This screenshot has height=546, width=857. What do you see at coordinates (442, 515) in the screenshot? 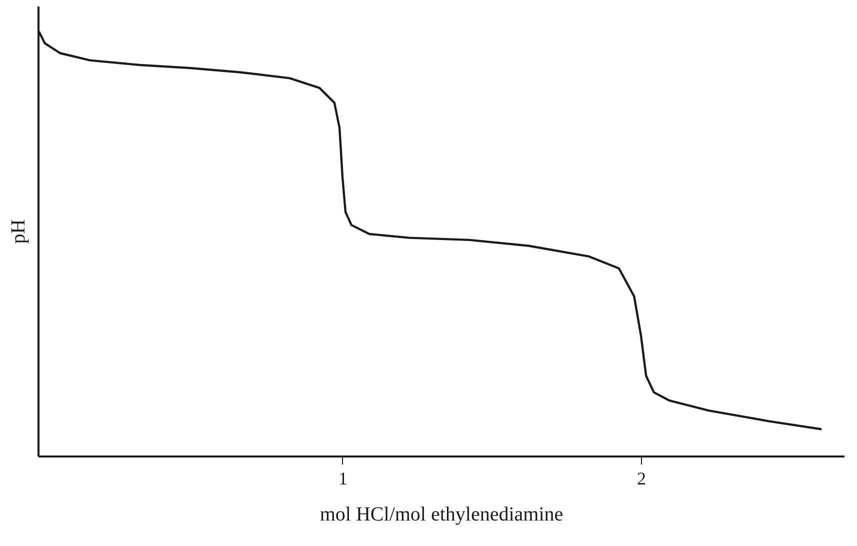
I see `x-axis-title: mol HCl/mol ethylenediamine` at bounding box center [442, 515].